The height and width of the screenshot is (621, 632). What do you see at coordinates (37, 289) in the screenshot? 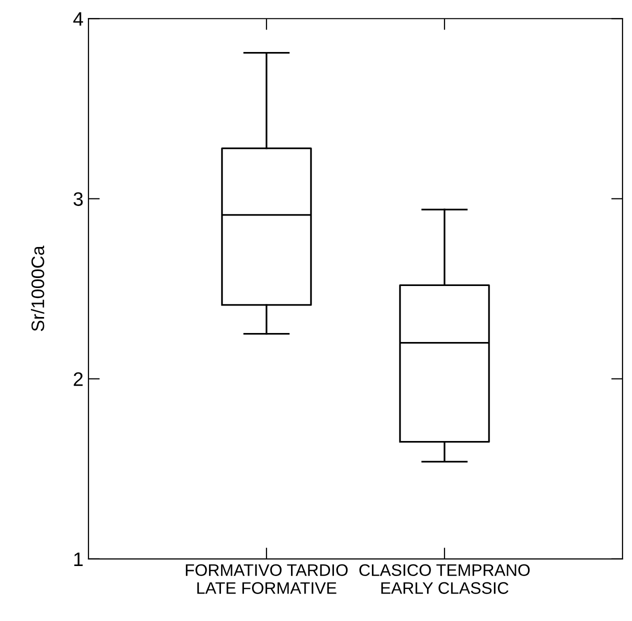
I see `y-axis-title: Sr/1000Ca` at bounding box center [37, 289].